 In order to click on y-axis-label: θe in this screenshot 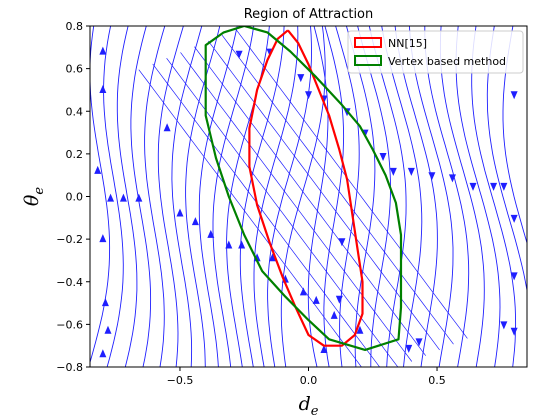, I will do `click(34, 196)`.